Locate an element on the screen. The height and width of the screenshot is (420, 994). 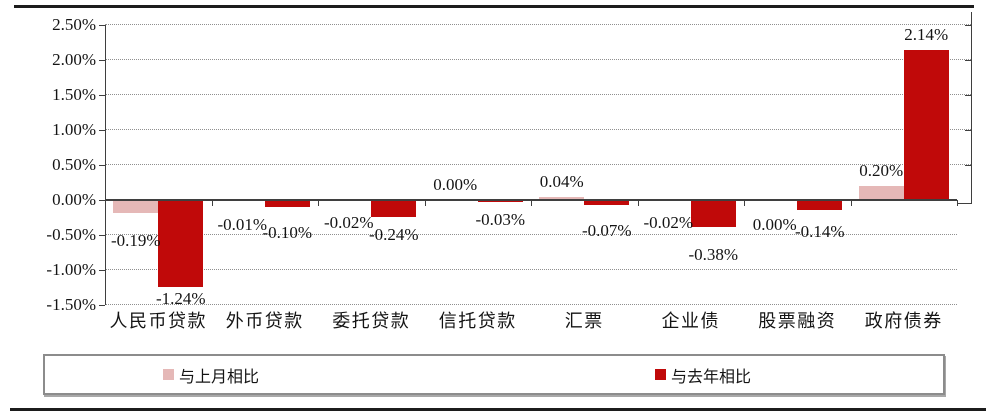
data-label-mom-4: 0.04% is located at coordinates (561, 182).